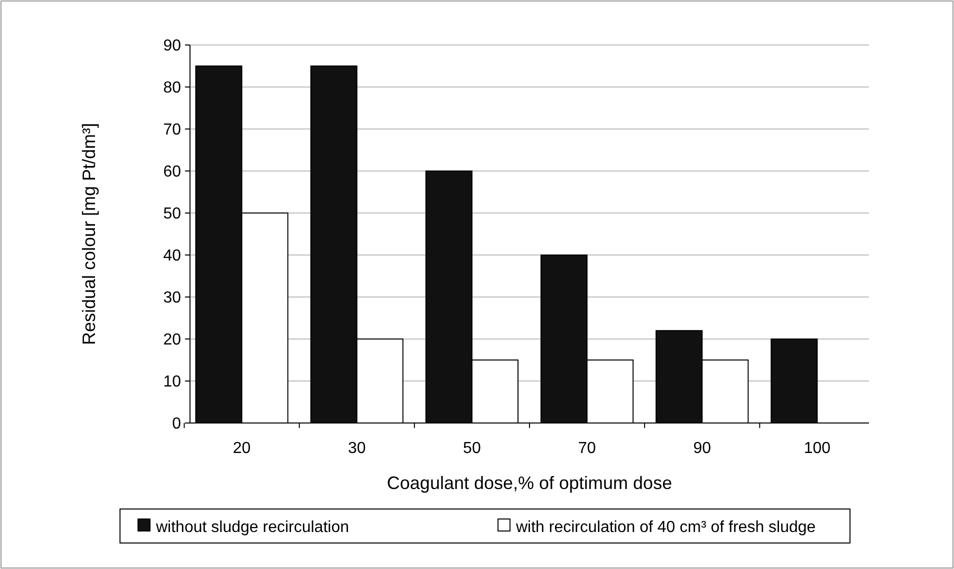  I want to click on y-tick-label: 30, so click(172, 298).